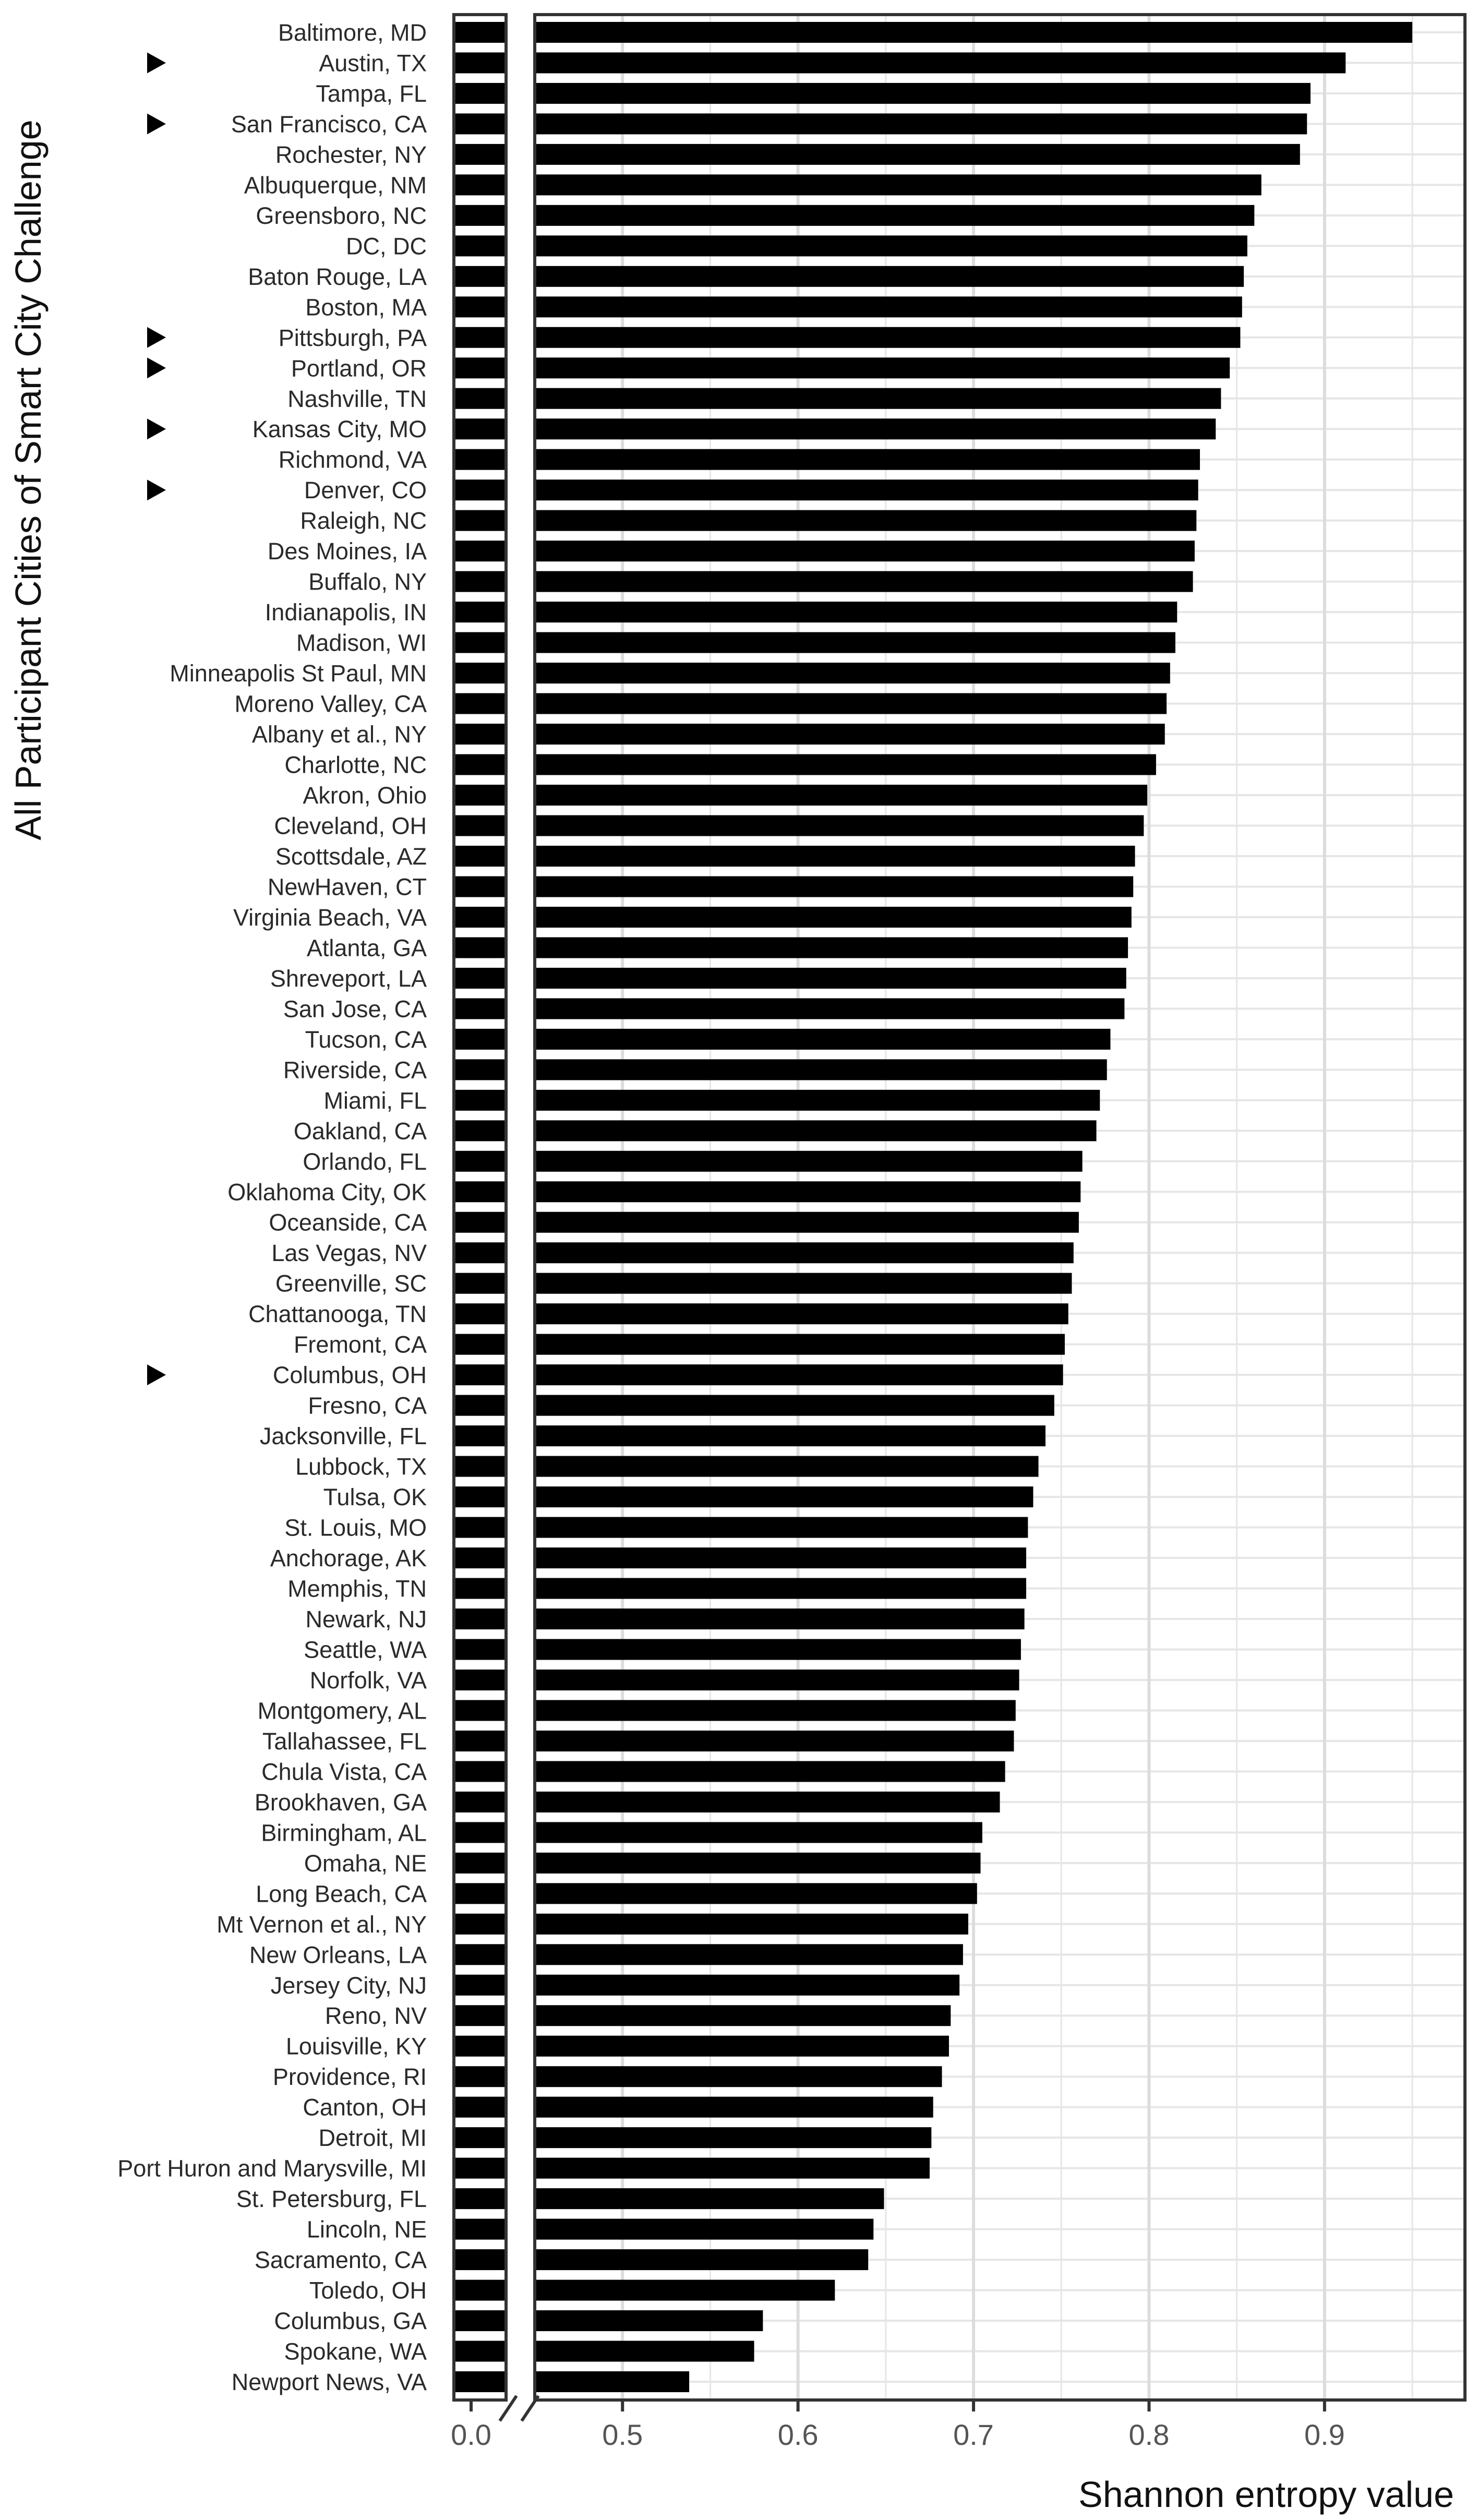 The image size is (1478, 2520). Describe the element at coordinates (480, 1710) in the screenshot. I see `bar-stub-montgomery-al` at that location.